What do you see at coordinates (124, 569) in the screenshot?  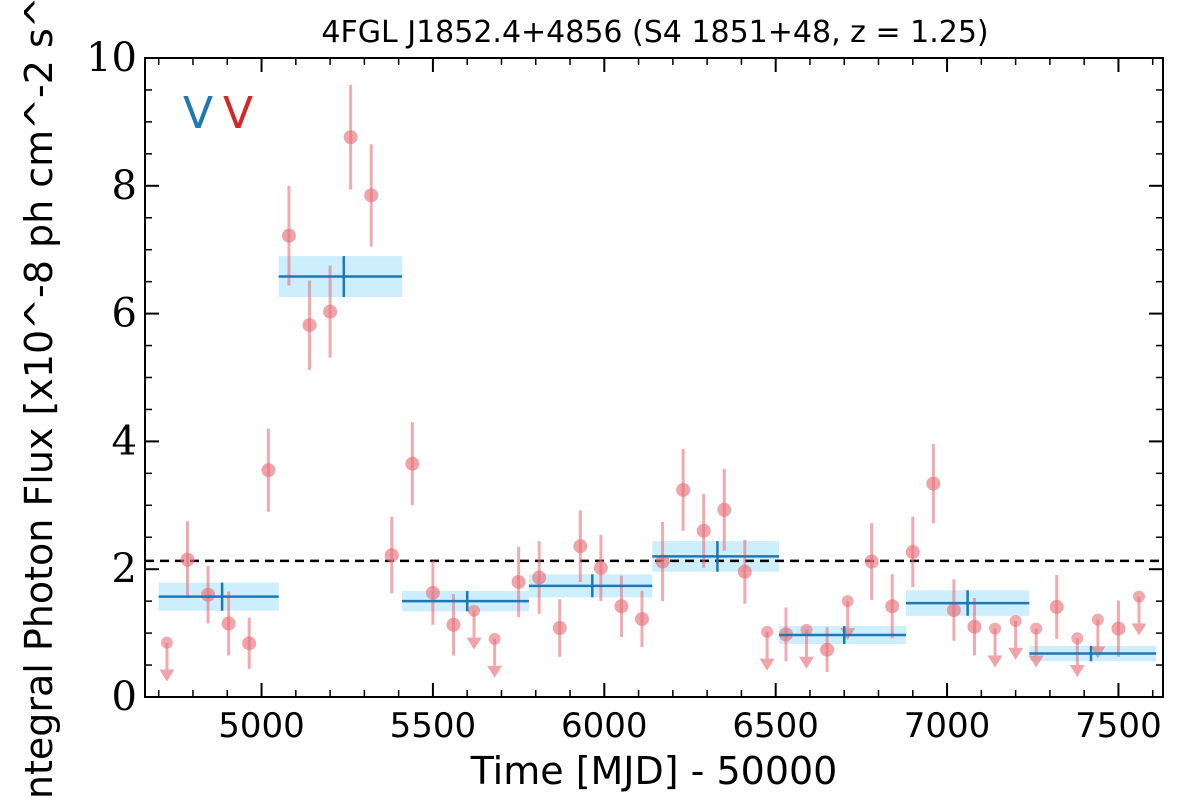 I see `y-tick-label-1: 2` at bounding box center [124, 569].